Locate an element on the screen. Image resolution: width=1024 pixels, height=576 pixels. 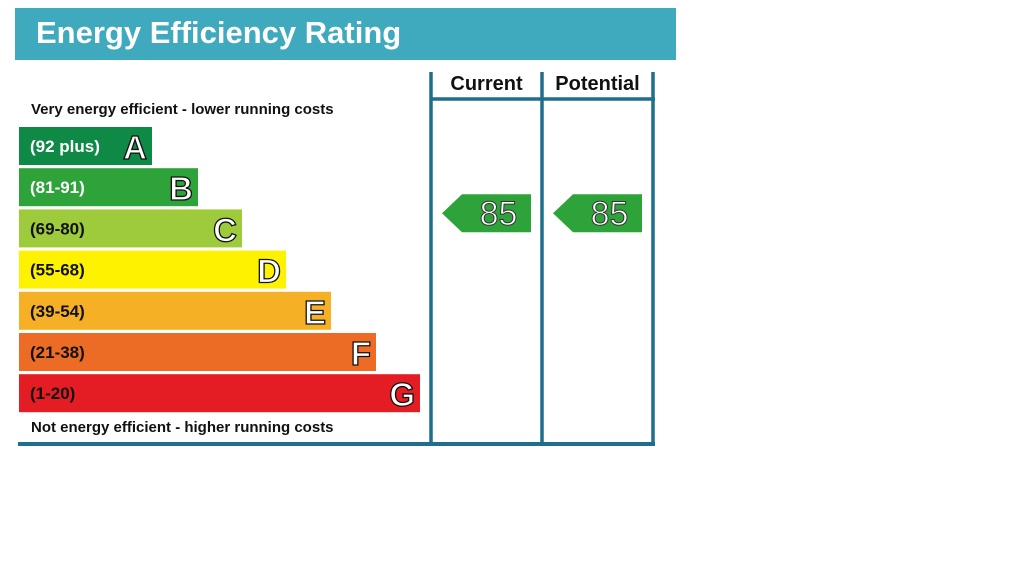
band-e: (39-54) E is located at coordinates (175, 311).